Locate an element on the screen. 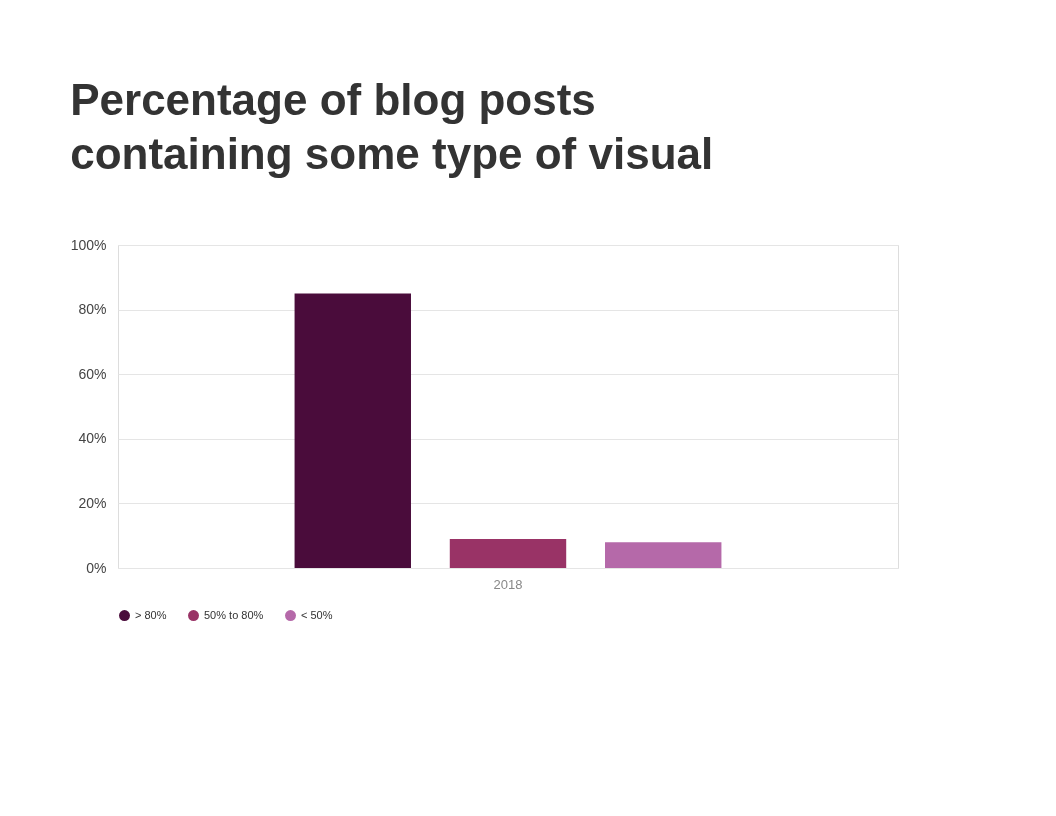 The image size is (1056, 816). legend-label: > 80% is located at coordinates (151, 614).